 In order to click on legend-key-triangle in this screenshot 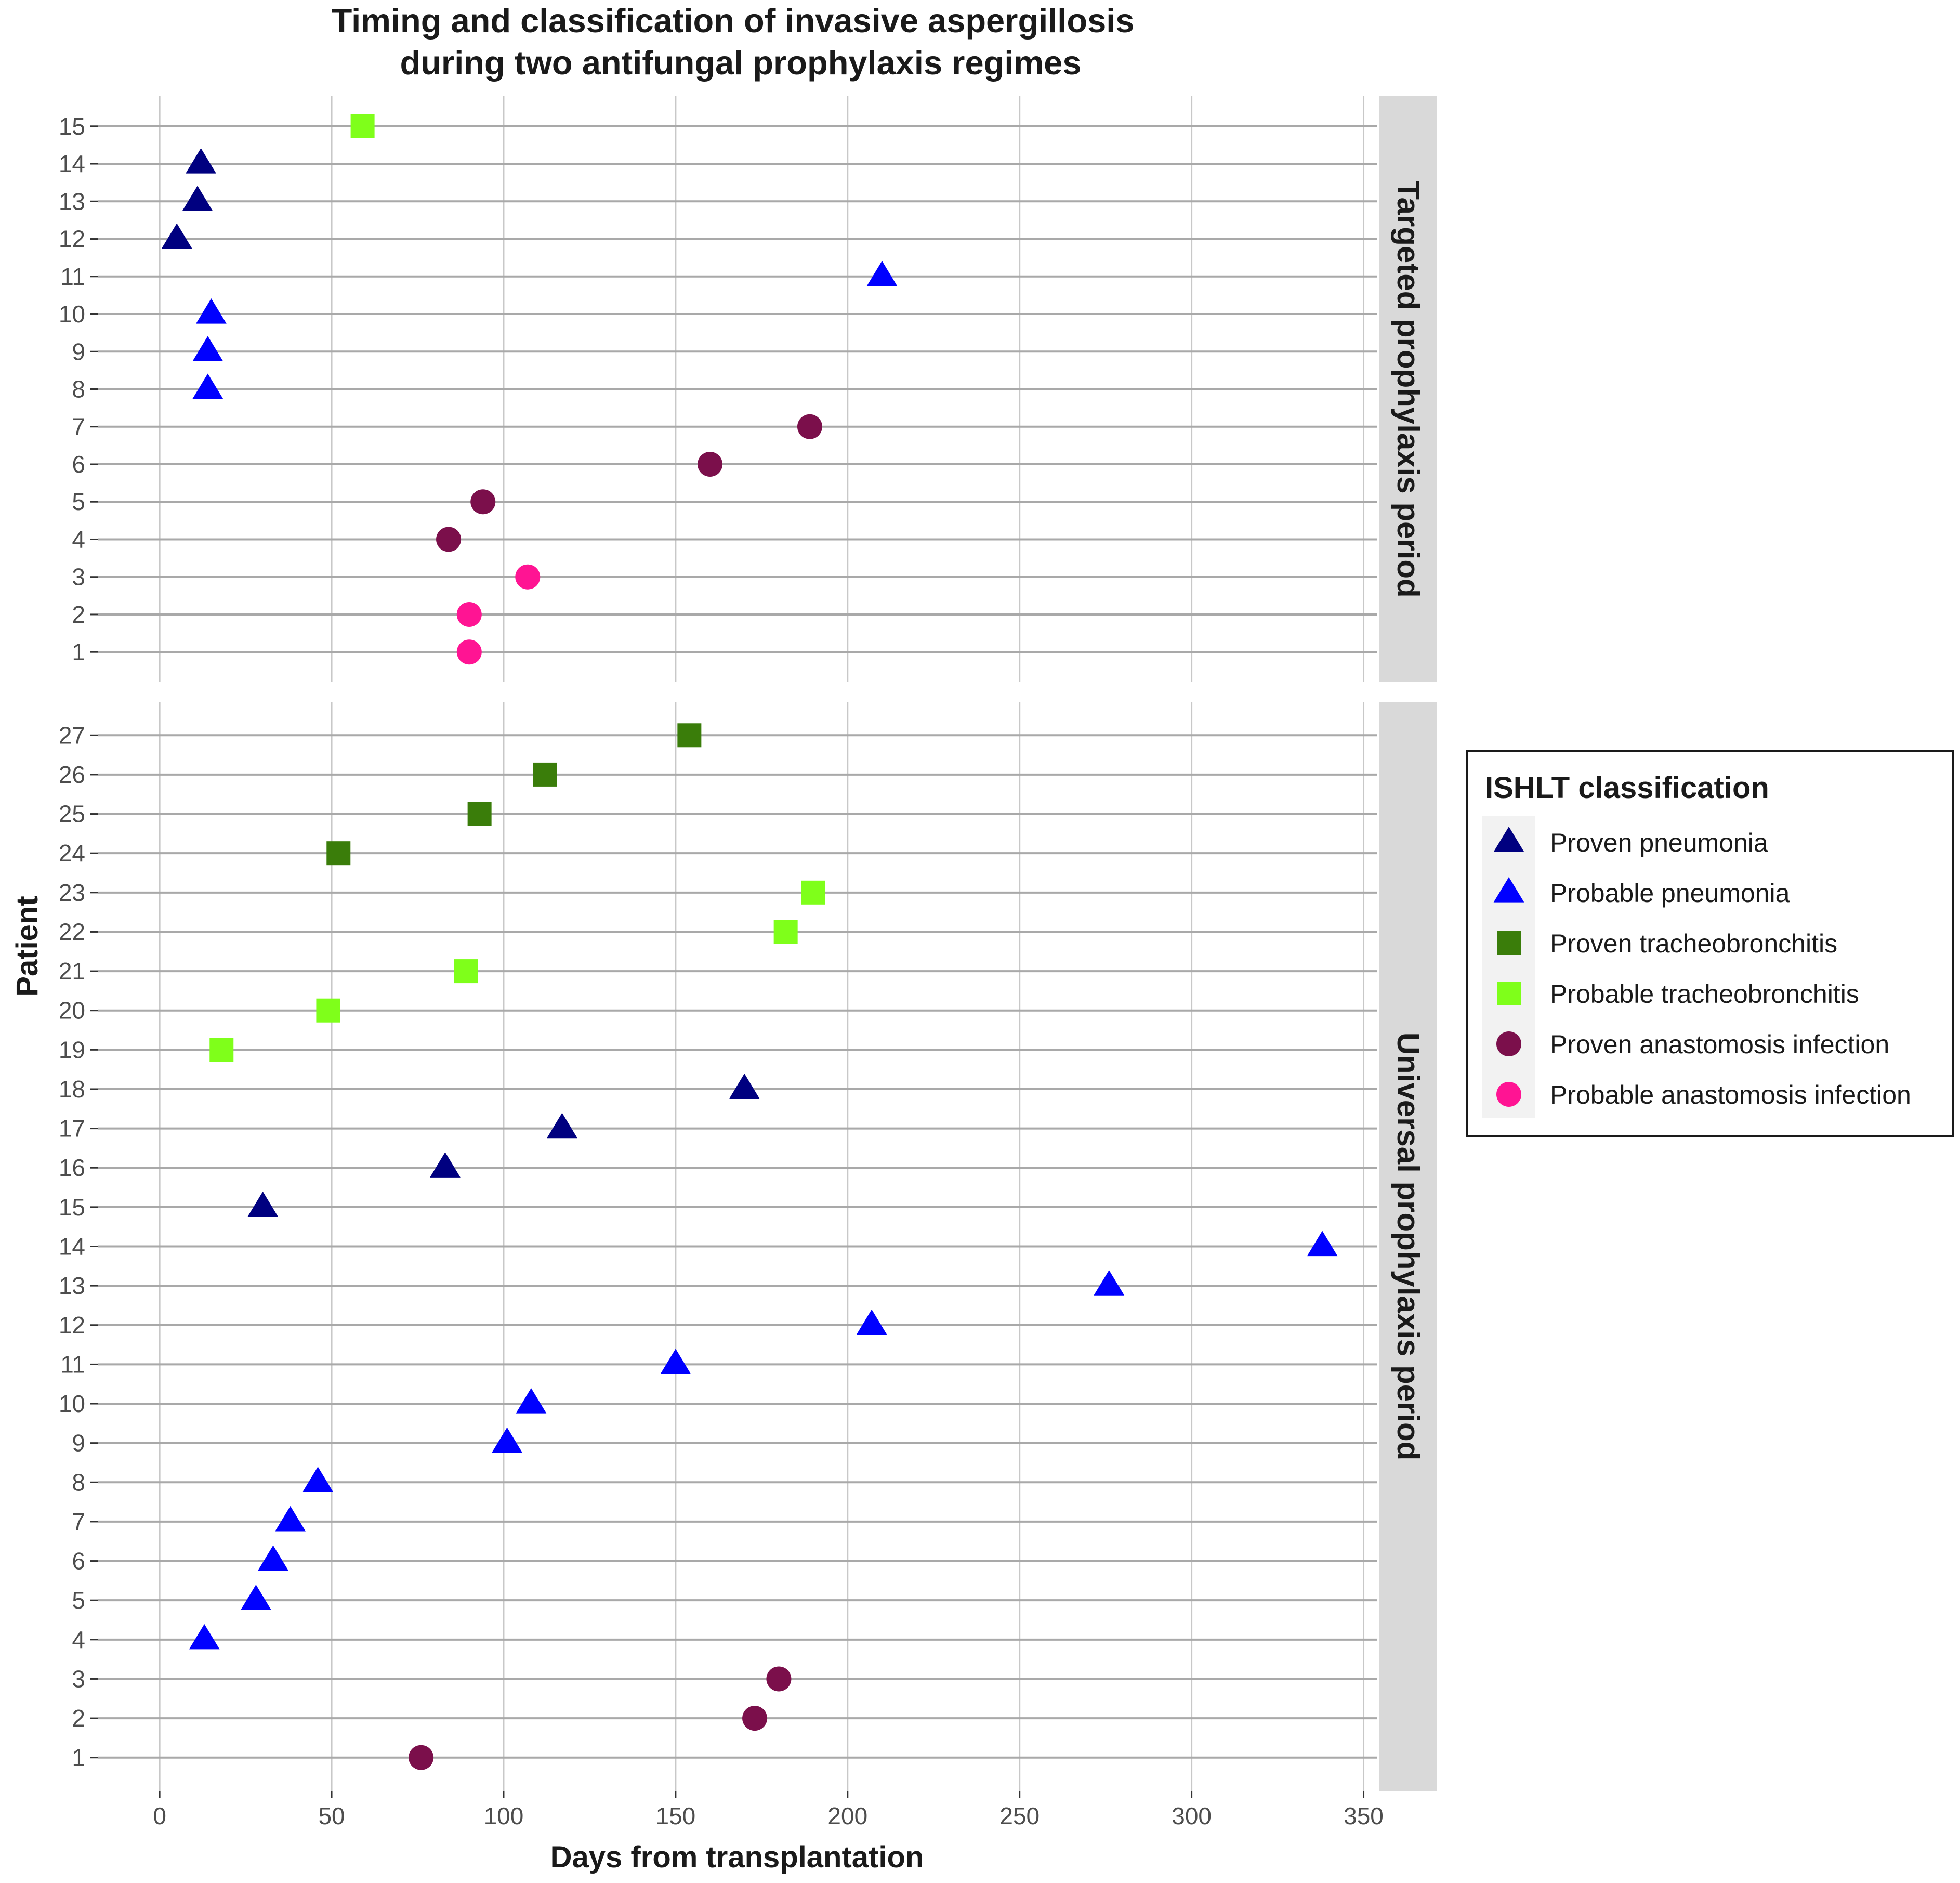, I will do `click(1508, 839)`.